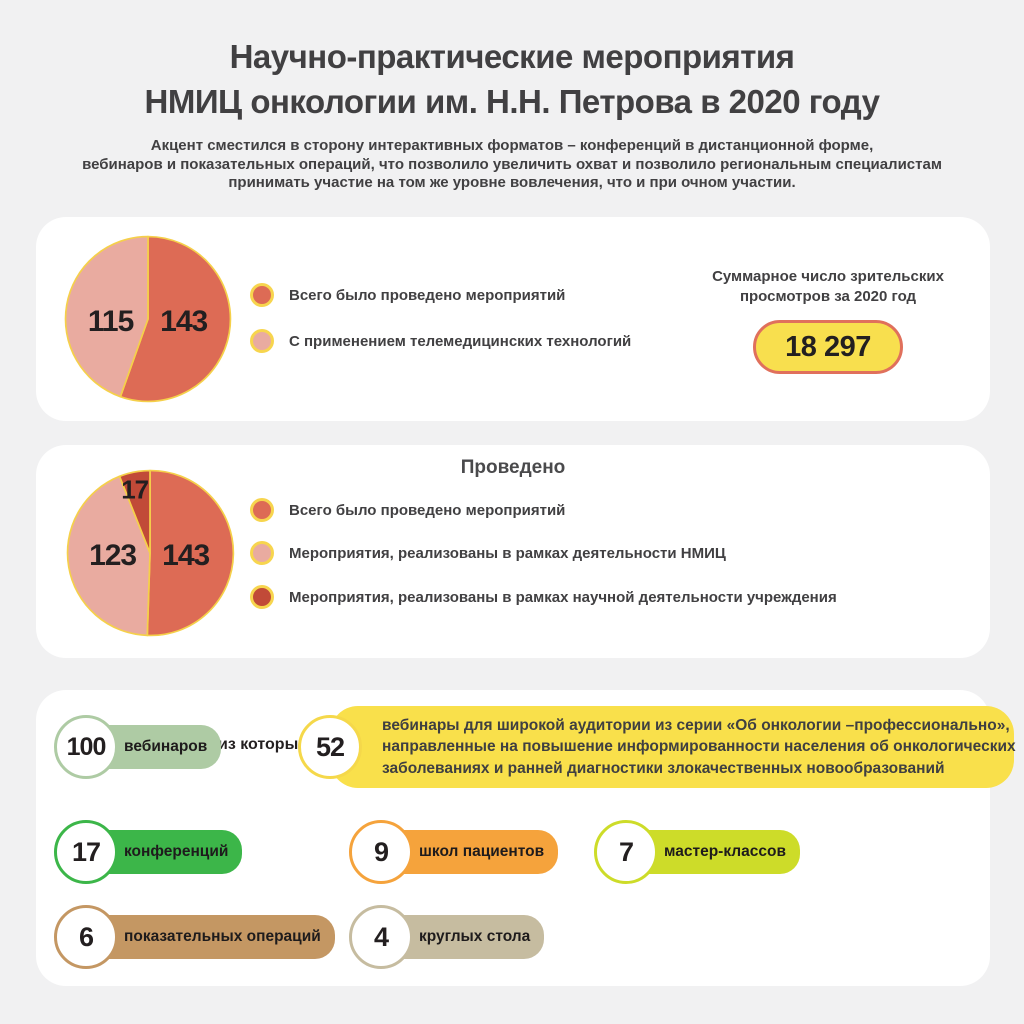  What do you see at coordinates (148, 852) in the screenshot?
I see `stat-conferences: 17 конференций` at bounding box center [148, 852].